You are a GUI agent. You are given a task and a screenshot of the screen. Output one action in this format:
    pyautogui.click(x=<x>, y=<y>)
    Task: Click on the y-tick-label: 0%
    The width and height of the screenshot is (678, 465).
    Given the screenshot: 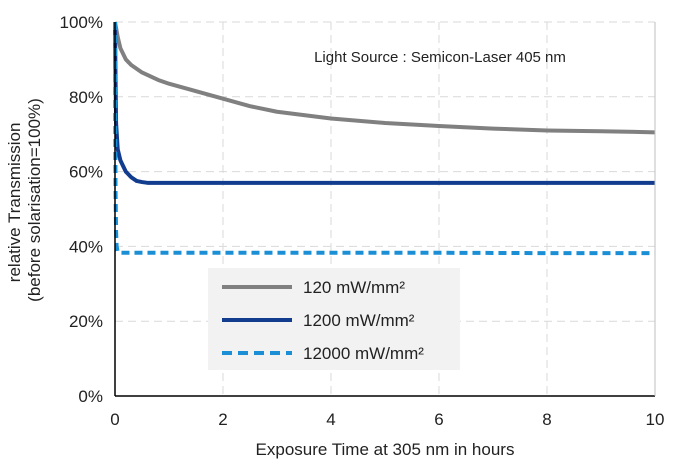 What is the action you would take?
    pyautogui.click(x=90, y=396)
    